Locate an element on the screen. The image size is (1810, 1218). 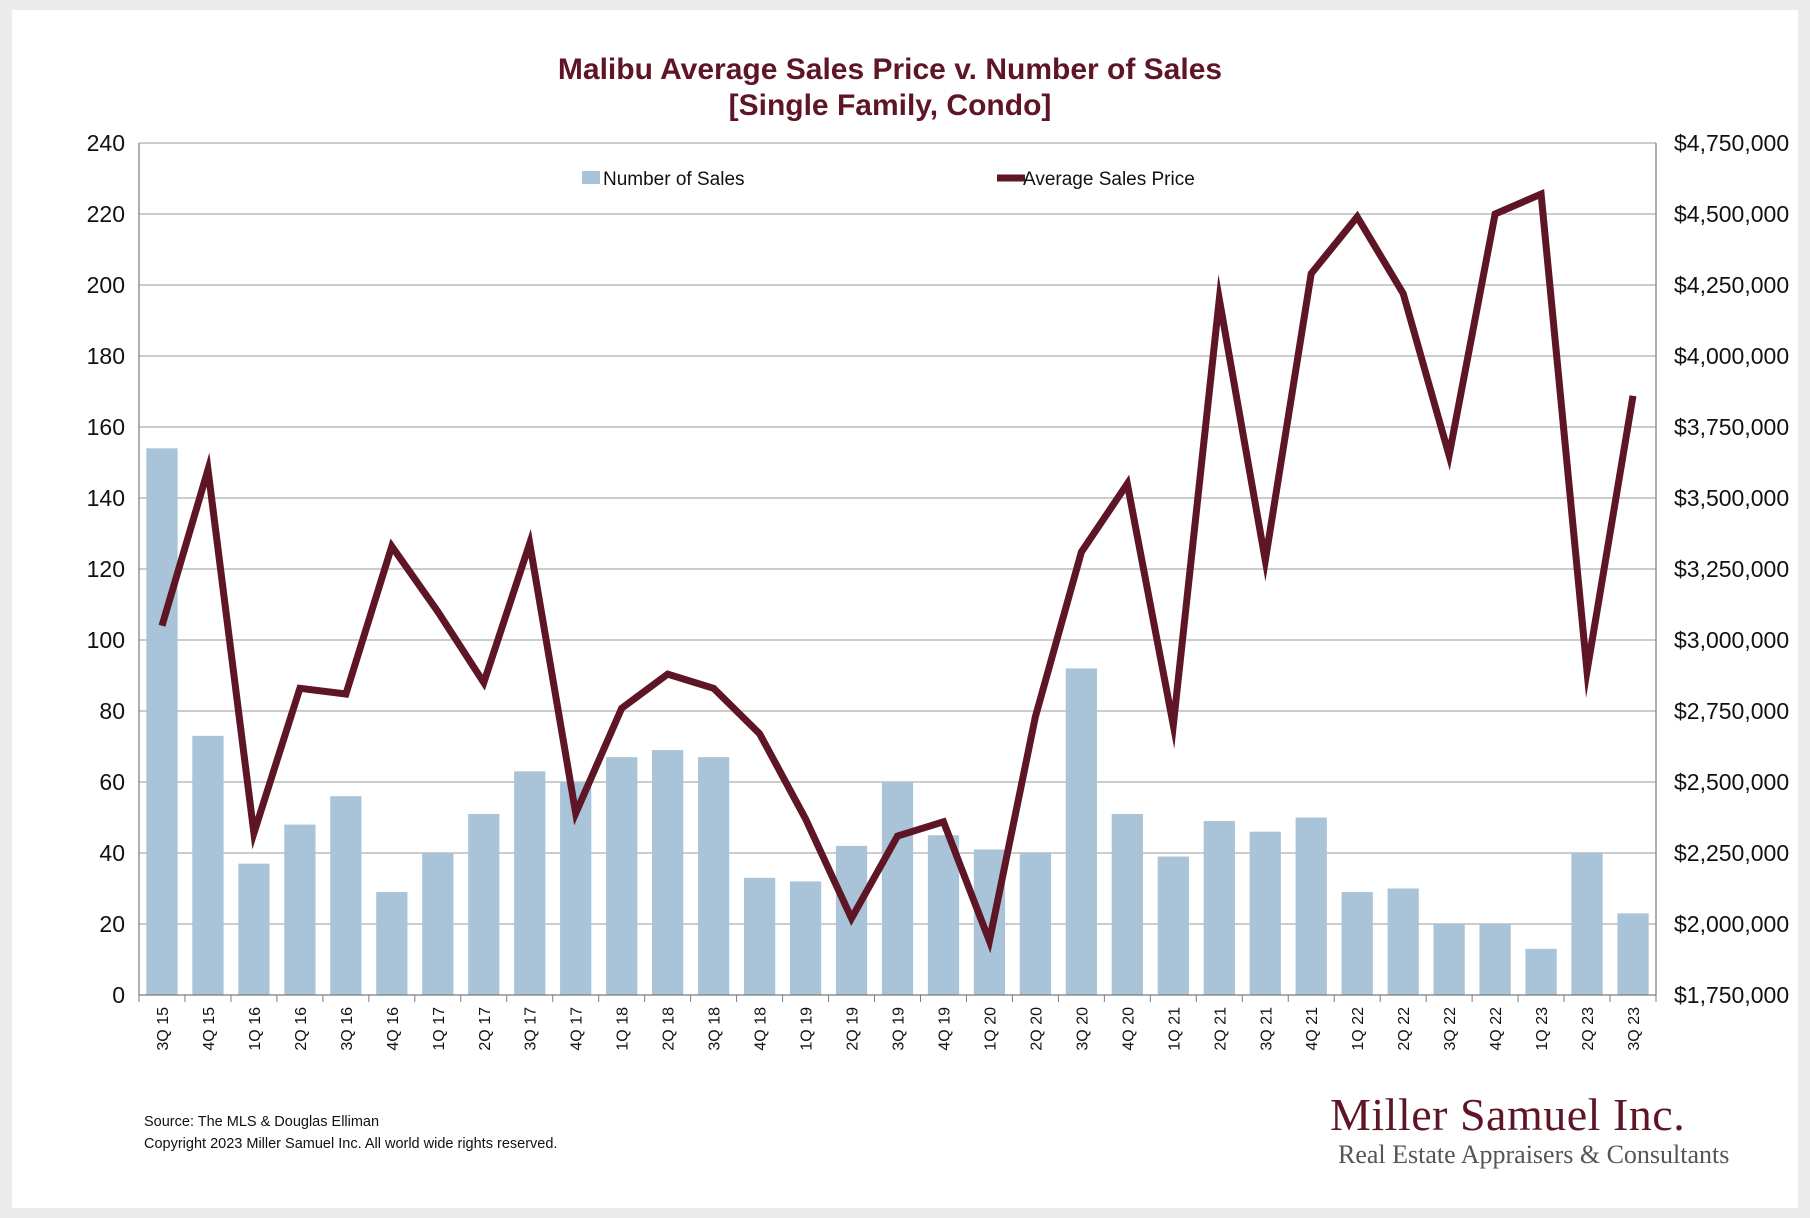
x-tick-label: 4Q 20 is located at coordinates (1128, 1029).